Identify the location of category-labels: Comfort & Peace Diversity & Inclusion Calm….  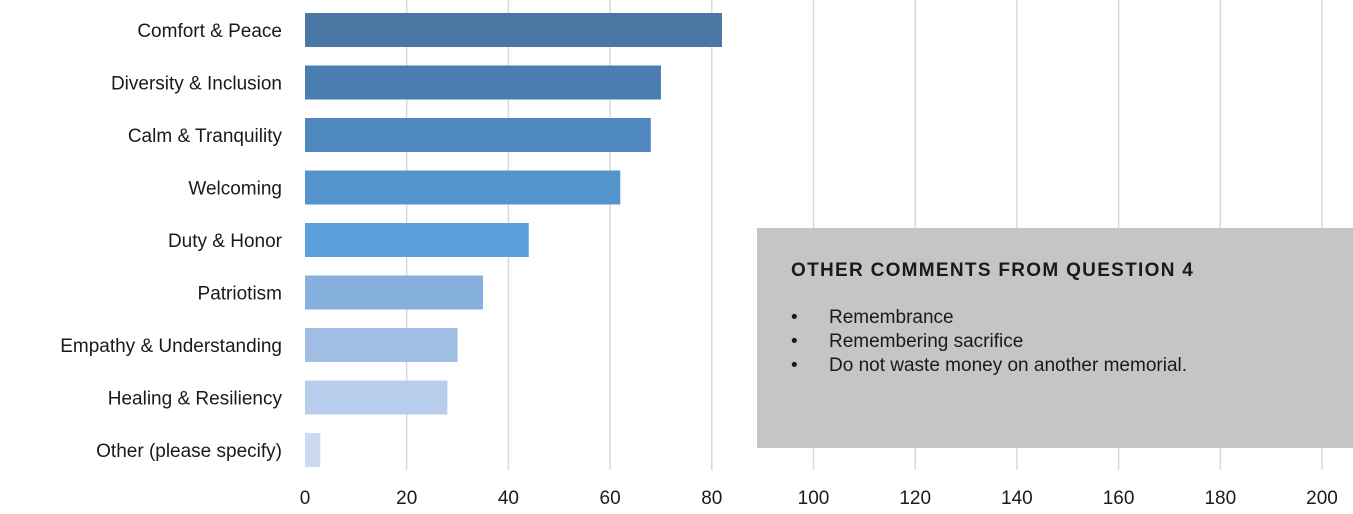
(171, 241).